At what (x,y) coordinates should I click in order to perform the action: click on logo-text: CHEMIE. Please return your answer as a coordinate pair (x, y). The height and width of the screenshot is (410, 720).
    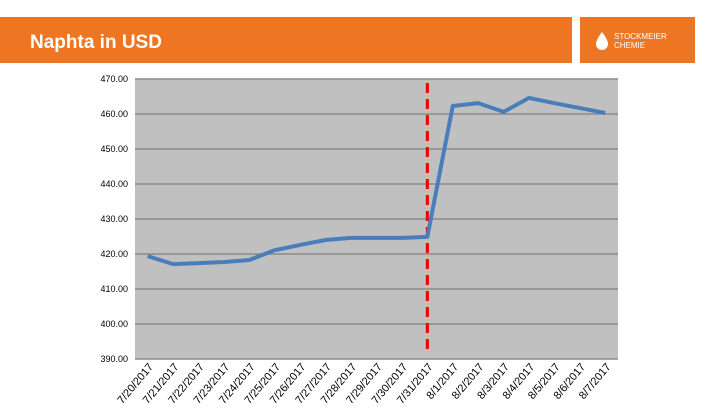
    Looking at the image, I should click on (629, 45).